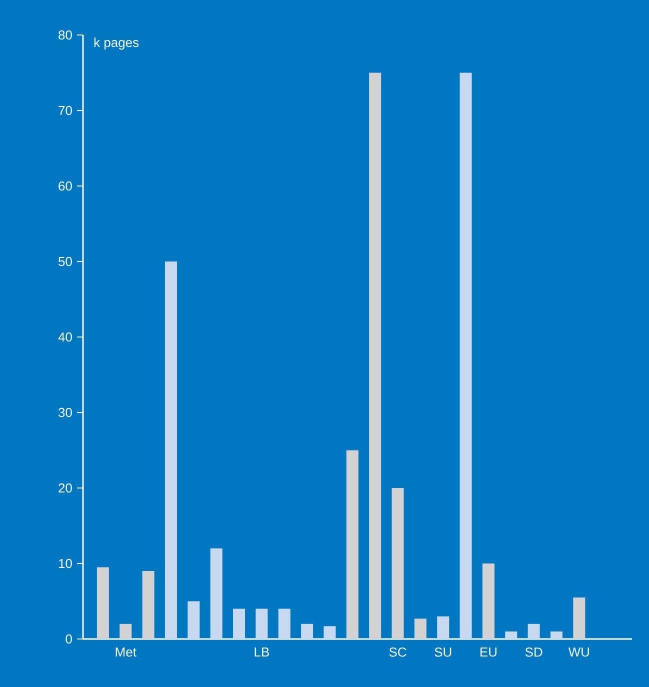 The height and width of the screenshot is (687, 649). Describe the element at coordinates (65, 563) in the screenshot. I see `y-tick-label: 10` at that location.